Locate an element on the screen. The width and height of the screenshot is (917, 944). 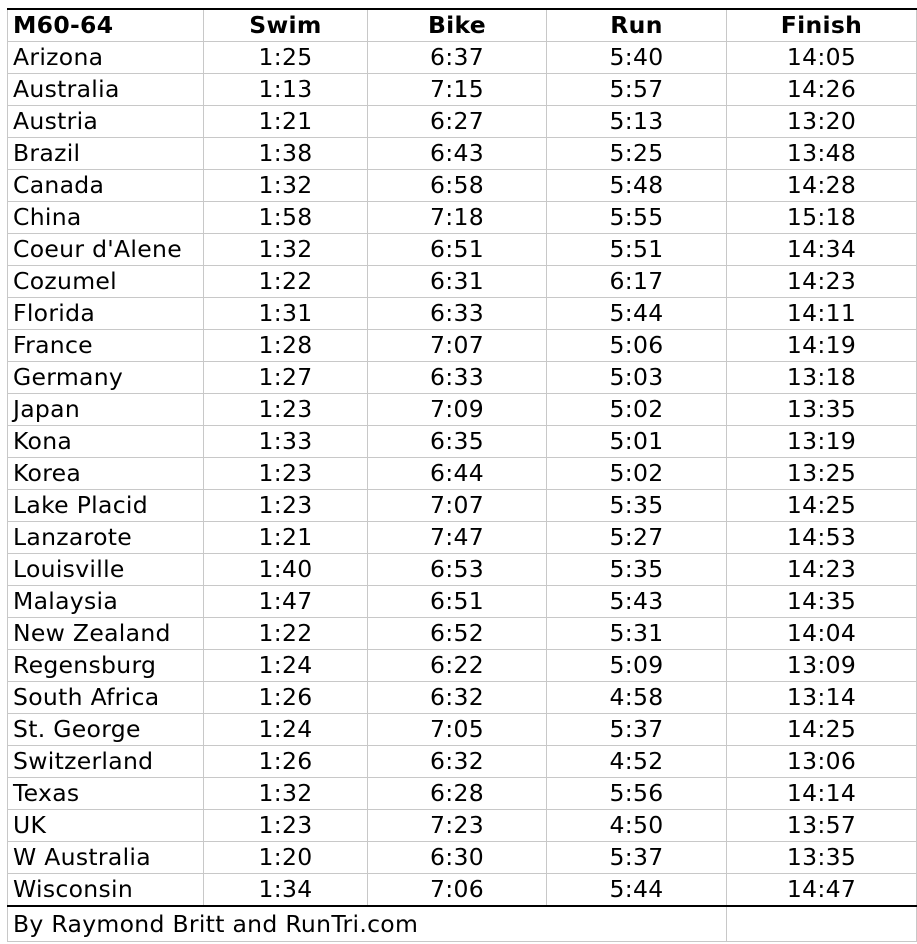
race-name-cell: Germany is located at coordinates (105, 377).